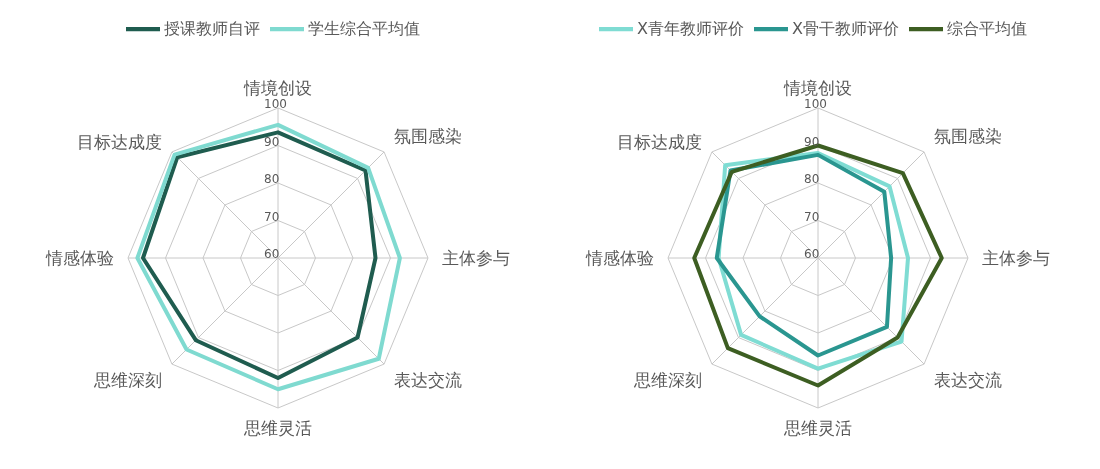 The width and height of the screenshot is (1100, 469). What do you see at coordinates (212, 28) in the screenshot?
I see `legend-label: 授课教师自评` at bounding box center [212, 28].